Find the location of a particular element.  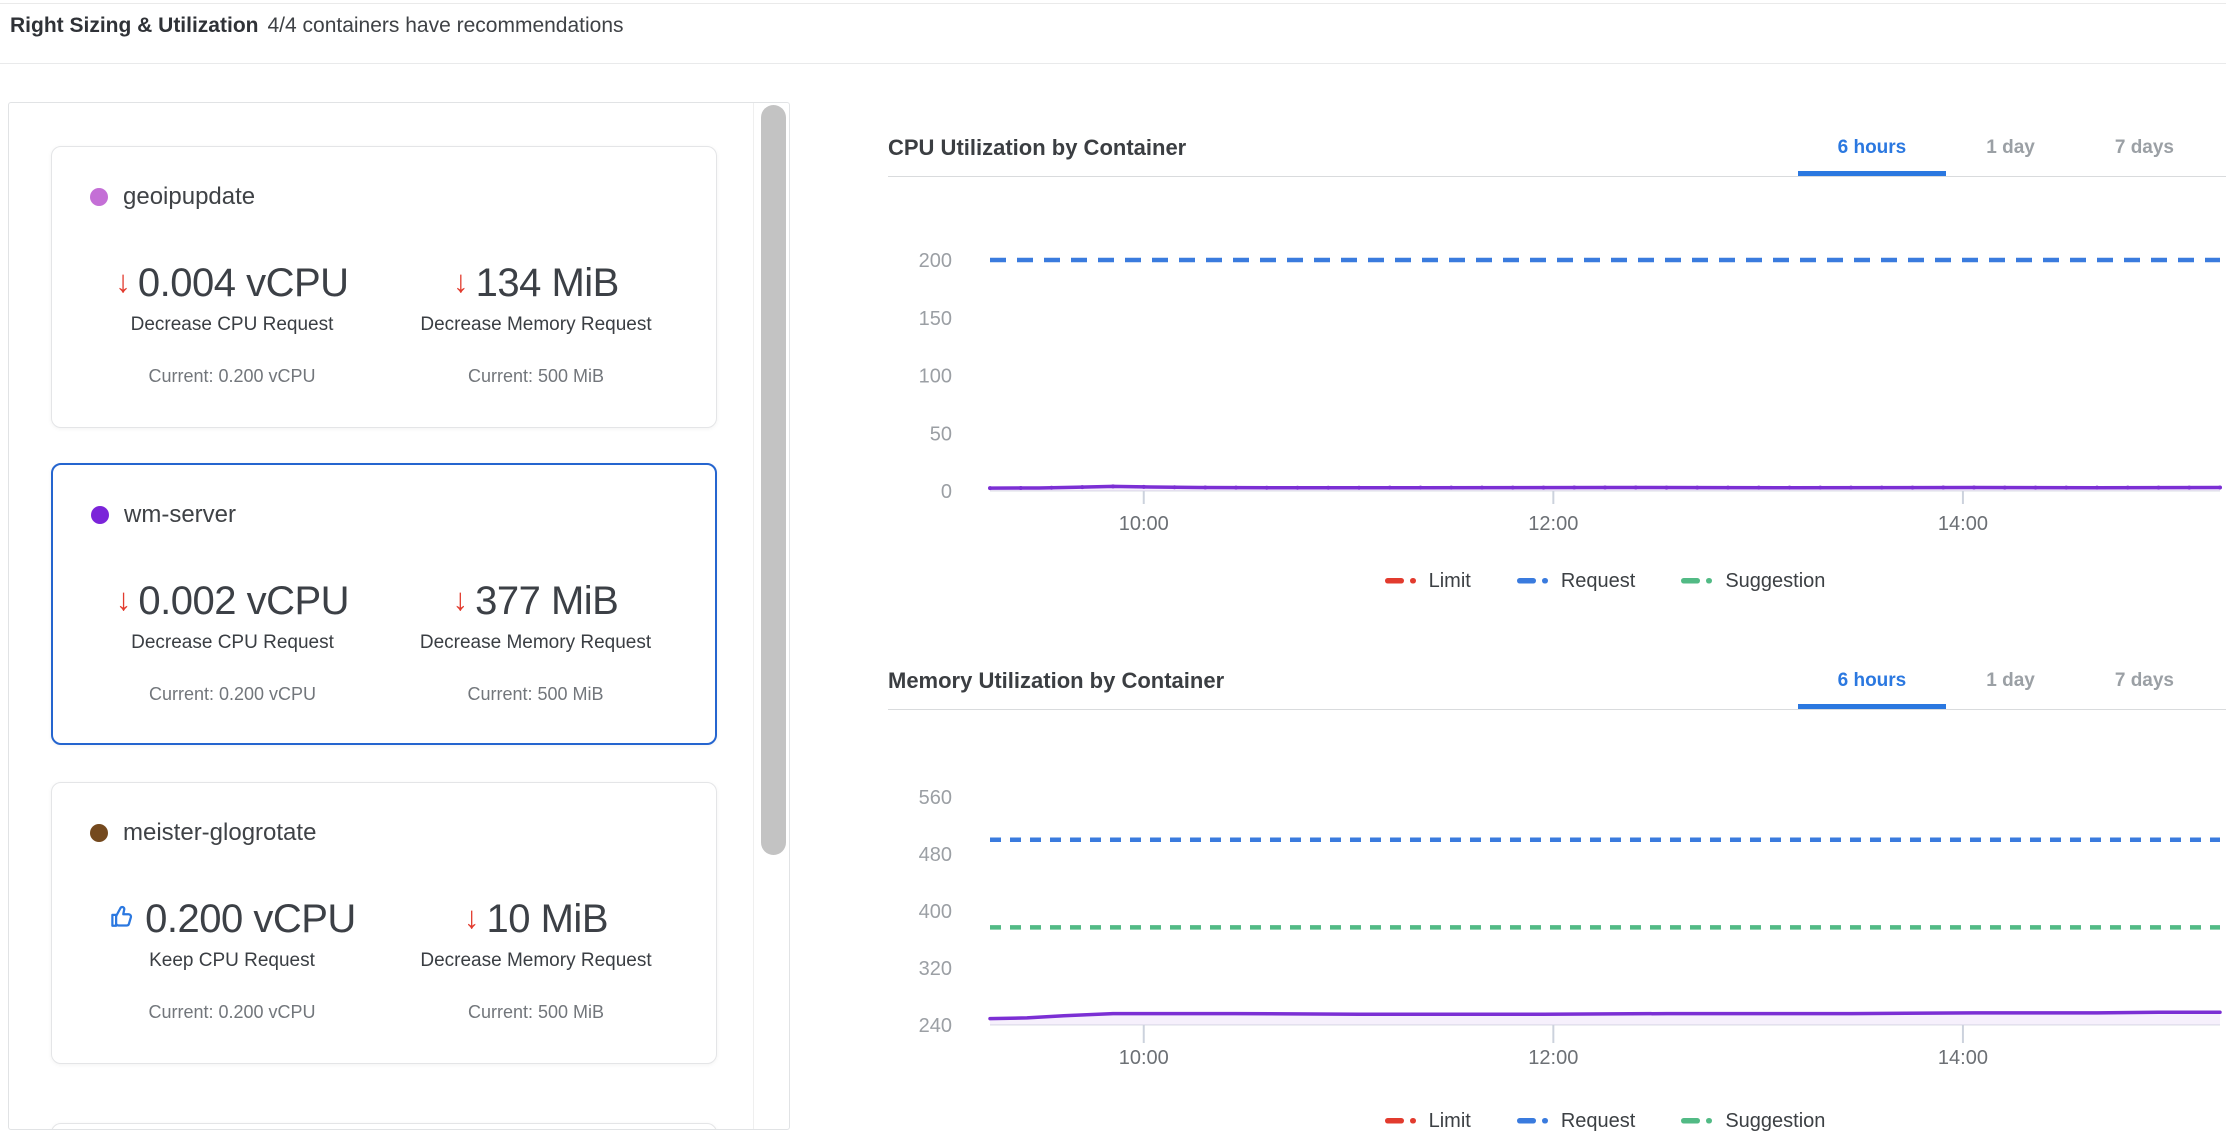

cpu-recommended-value: 0.200 vCPU is located at coordinates (250, 919).